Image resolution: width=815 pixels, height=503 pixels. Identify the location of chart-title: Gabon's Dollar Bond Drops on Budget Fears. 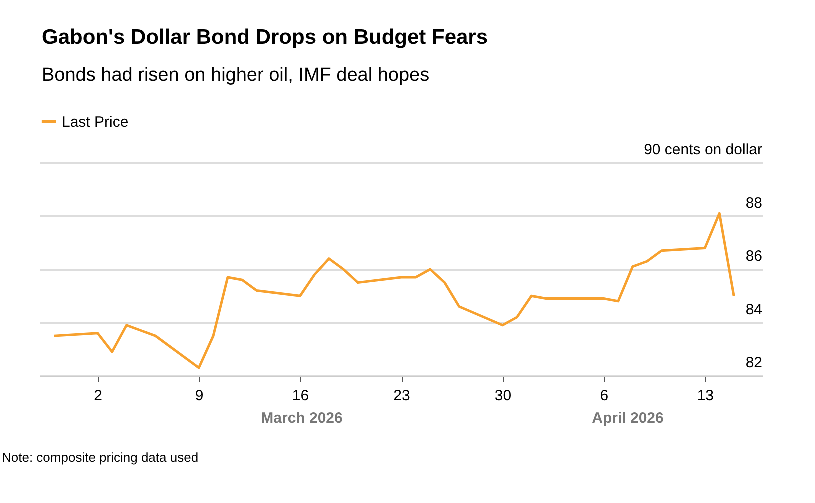
(265, 38).